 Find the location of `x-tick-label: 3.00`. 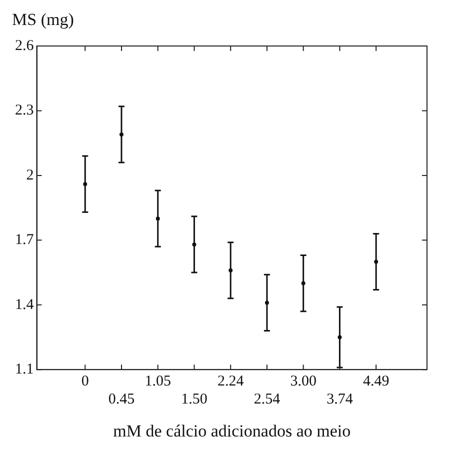

x-tick-label: 3.00 is located at coordinates (303, 382).